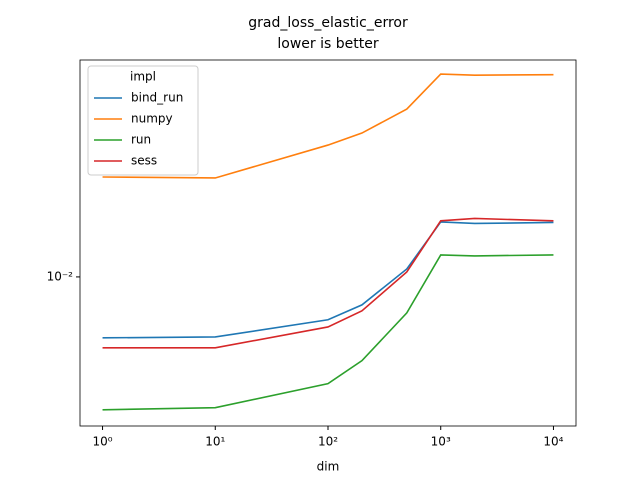 The height and width of the screenshot is (480, 640). What do you see at coordinates (141, 140) in the screenshot?
I see `legend-label: run` at bounding box center [141, 140].